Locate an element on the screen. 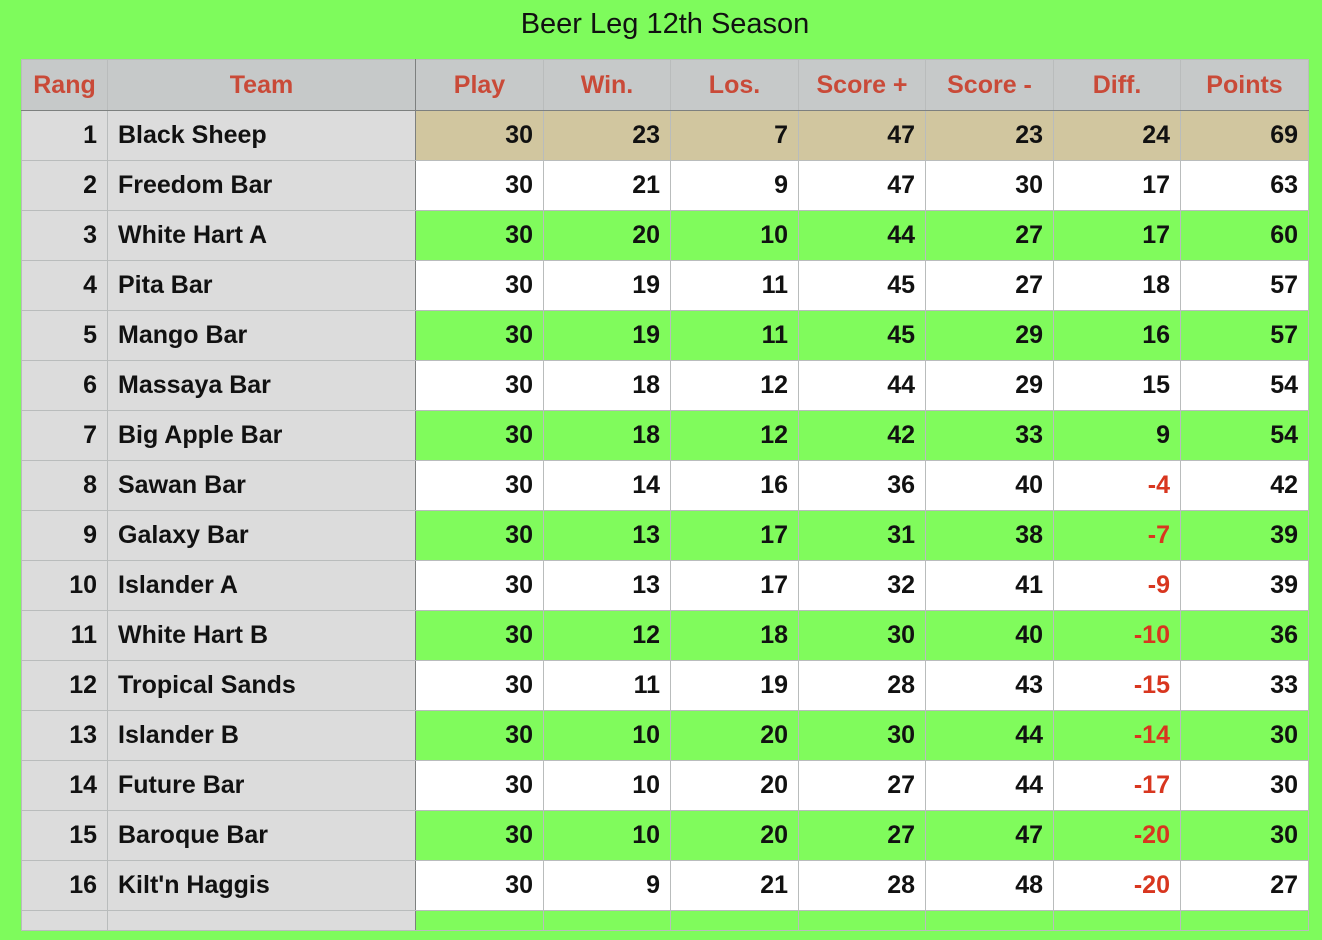  los-cell: 21 is located at coordinates (734, 885).